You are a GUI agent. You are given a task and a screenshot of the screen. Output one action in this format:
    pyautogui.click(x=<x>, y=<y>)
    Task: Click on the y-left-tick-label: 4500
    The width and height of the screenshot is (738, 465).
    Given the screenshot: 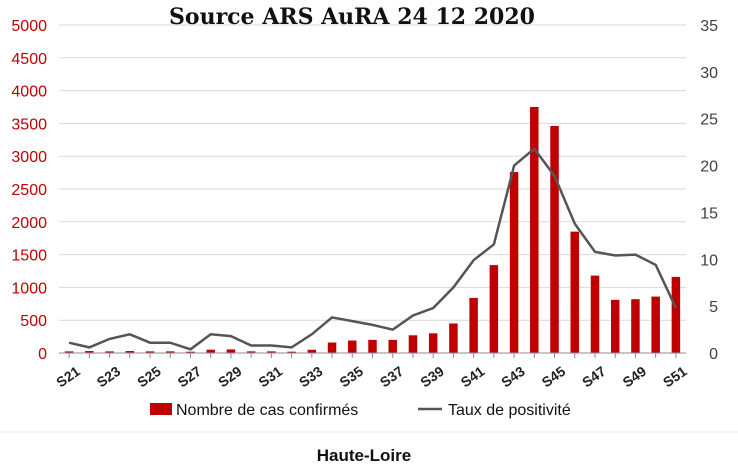 What is the action you would take?
    pyautogui.click(x=29, y=59)
    